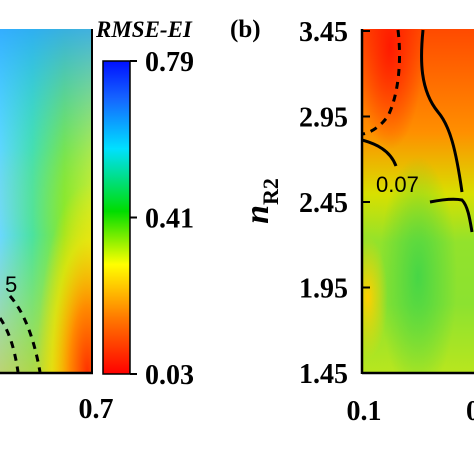 The width and height of the screenshot is (474, 474). I want to click on panel-b-y-tick-label: 1.45, so click(323, 374).